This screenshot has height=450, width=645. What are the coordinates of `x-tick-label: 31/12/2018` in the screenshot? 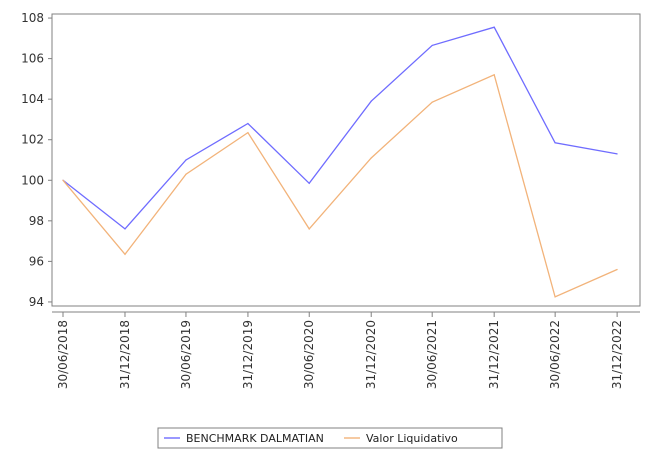 It's located at (125, 354).